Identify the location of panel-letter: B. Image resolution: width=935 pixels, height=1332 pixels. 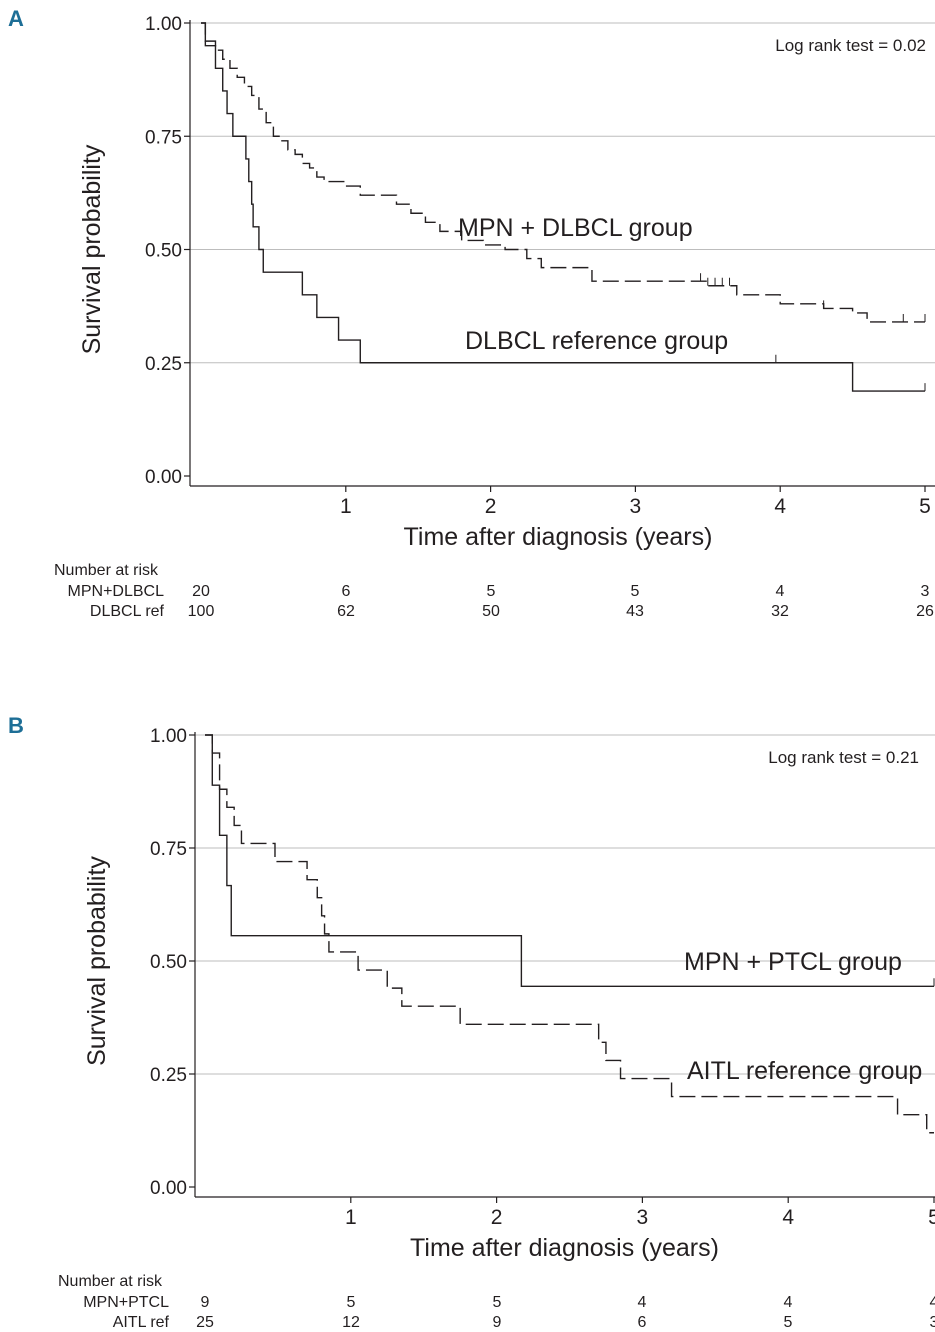
(16, 725).